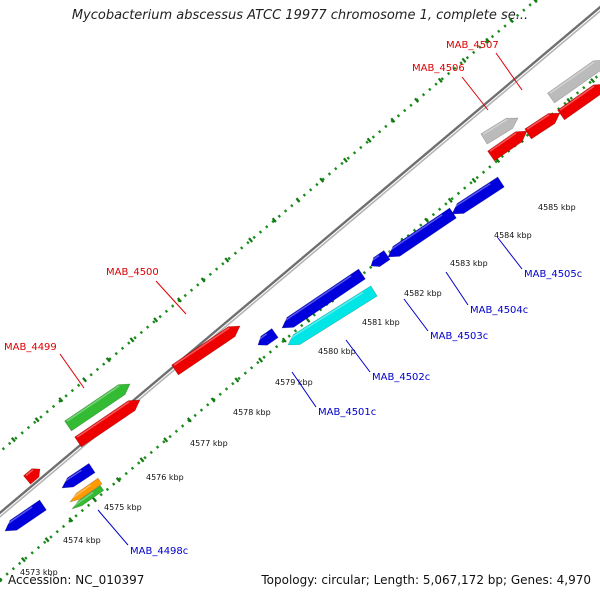  I want to click on gene-arrow-cyan, so click(332, 315).